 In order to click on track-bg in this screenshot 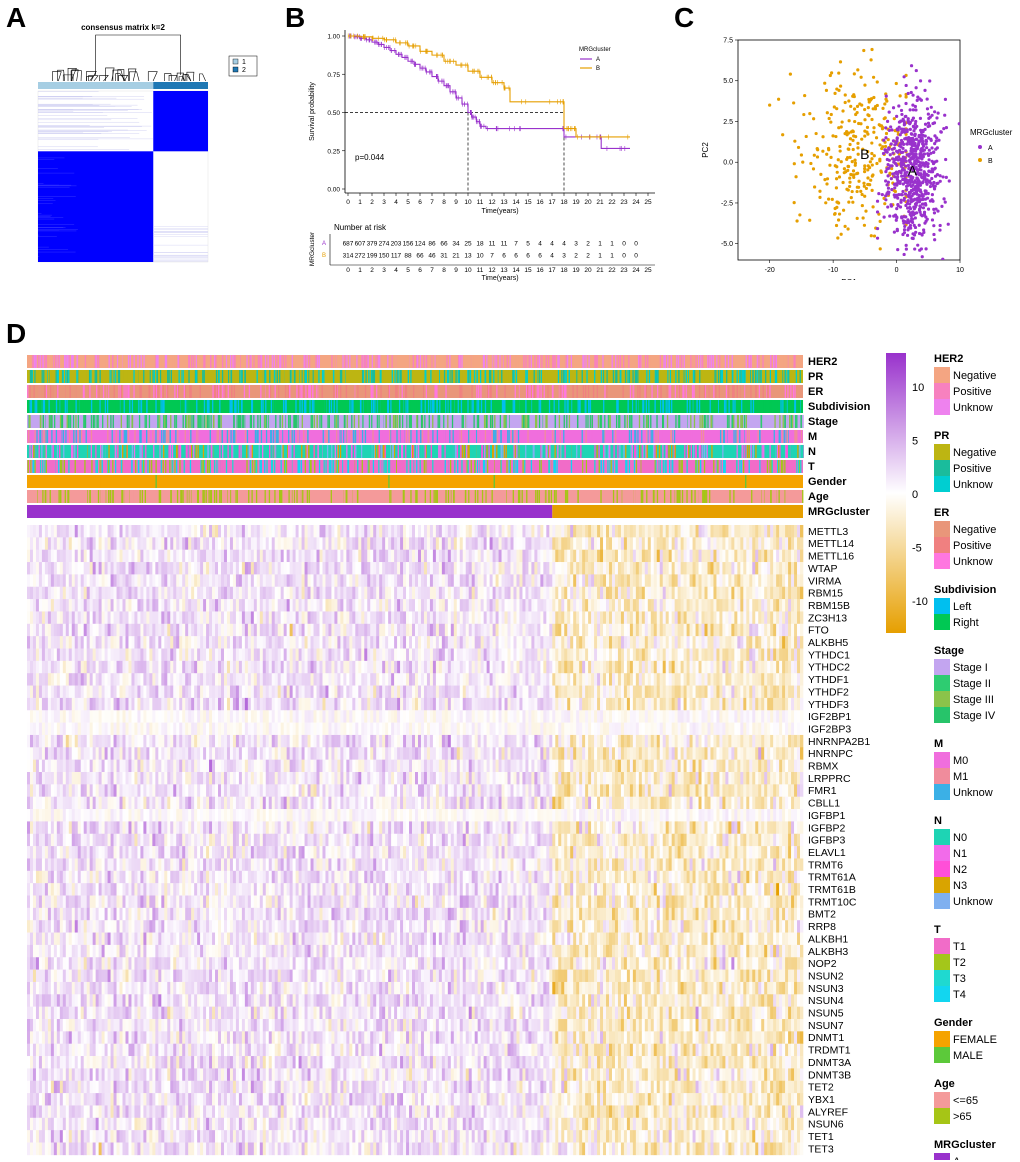, I will do `click(415, 421)`.